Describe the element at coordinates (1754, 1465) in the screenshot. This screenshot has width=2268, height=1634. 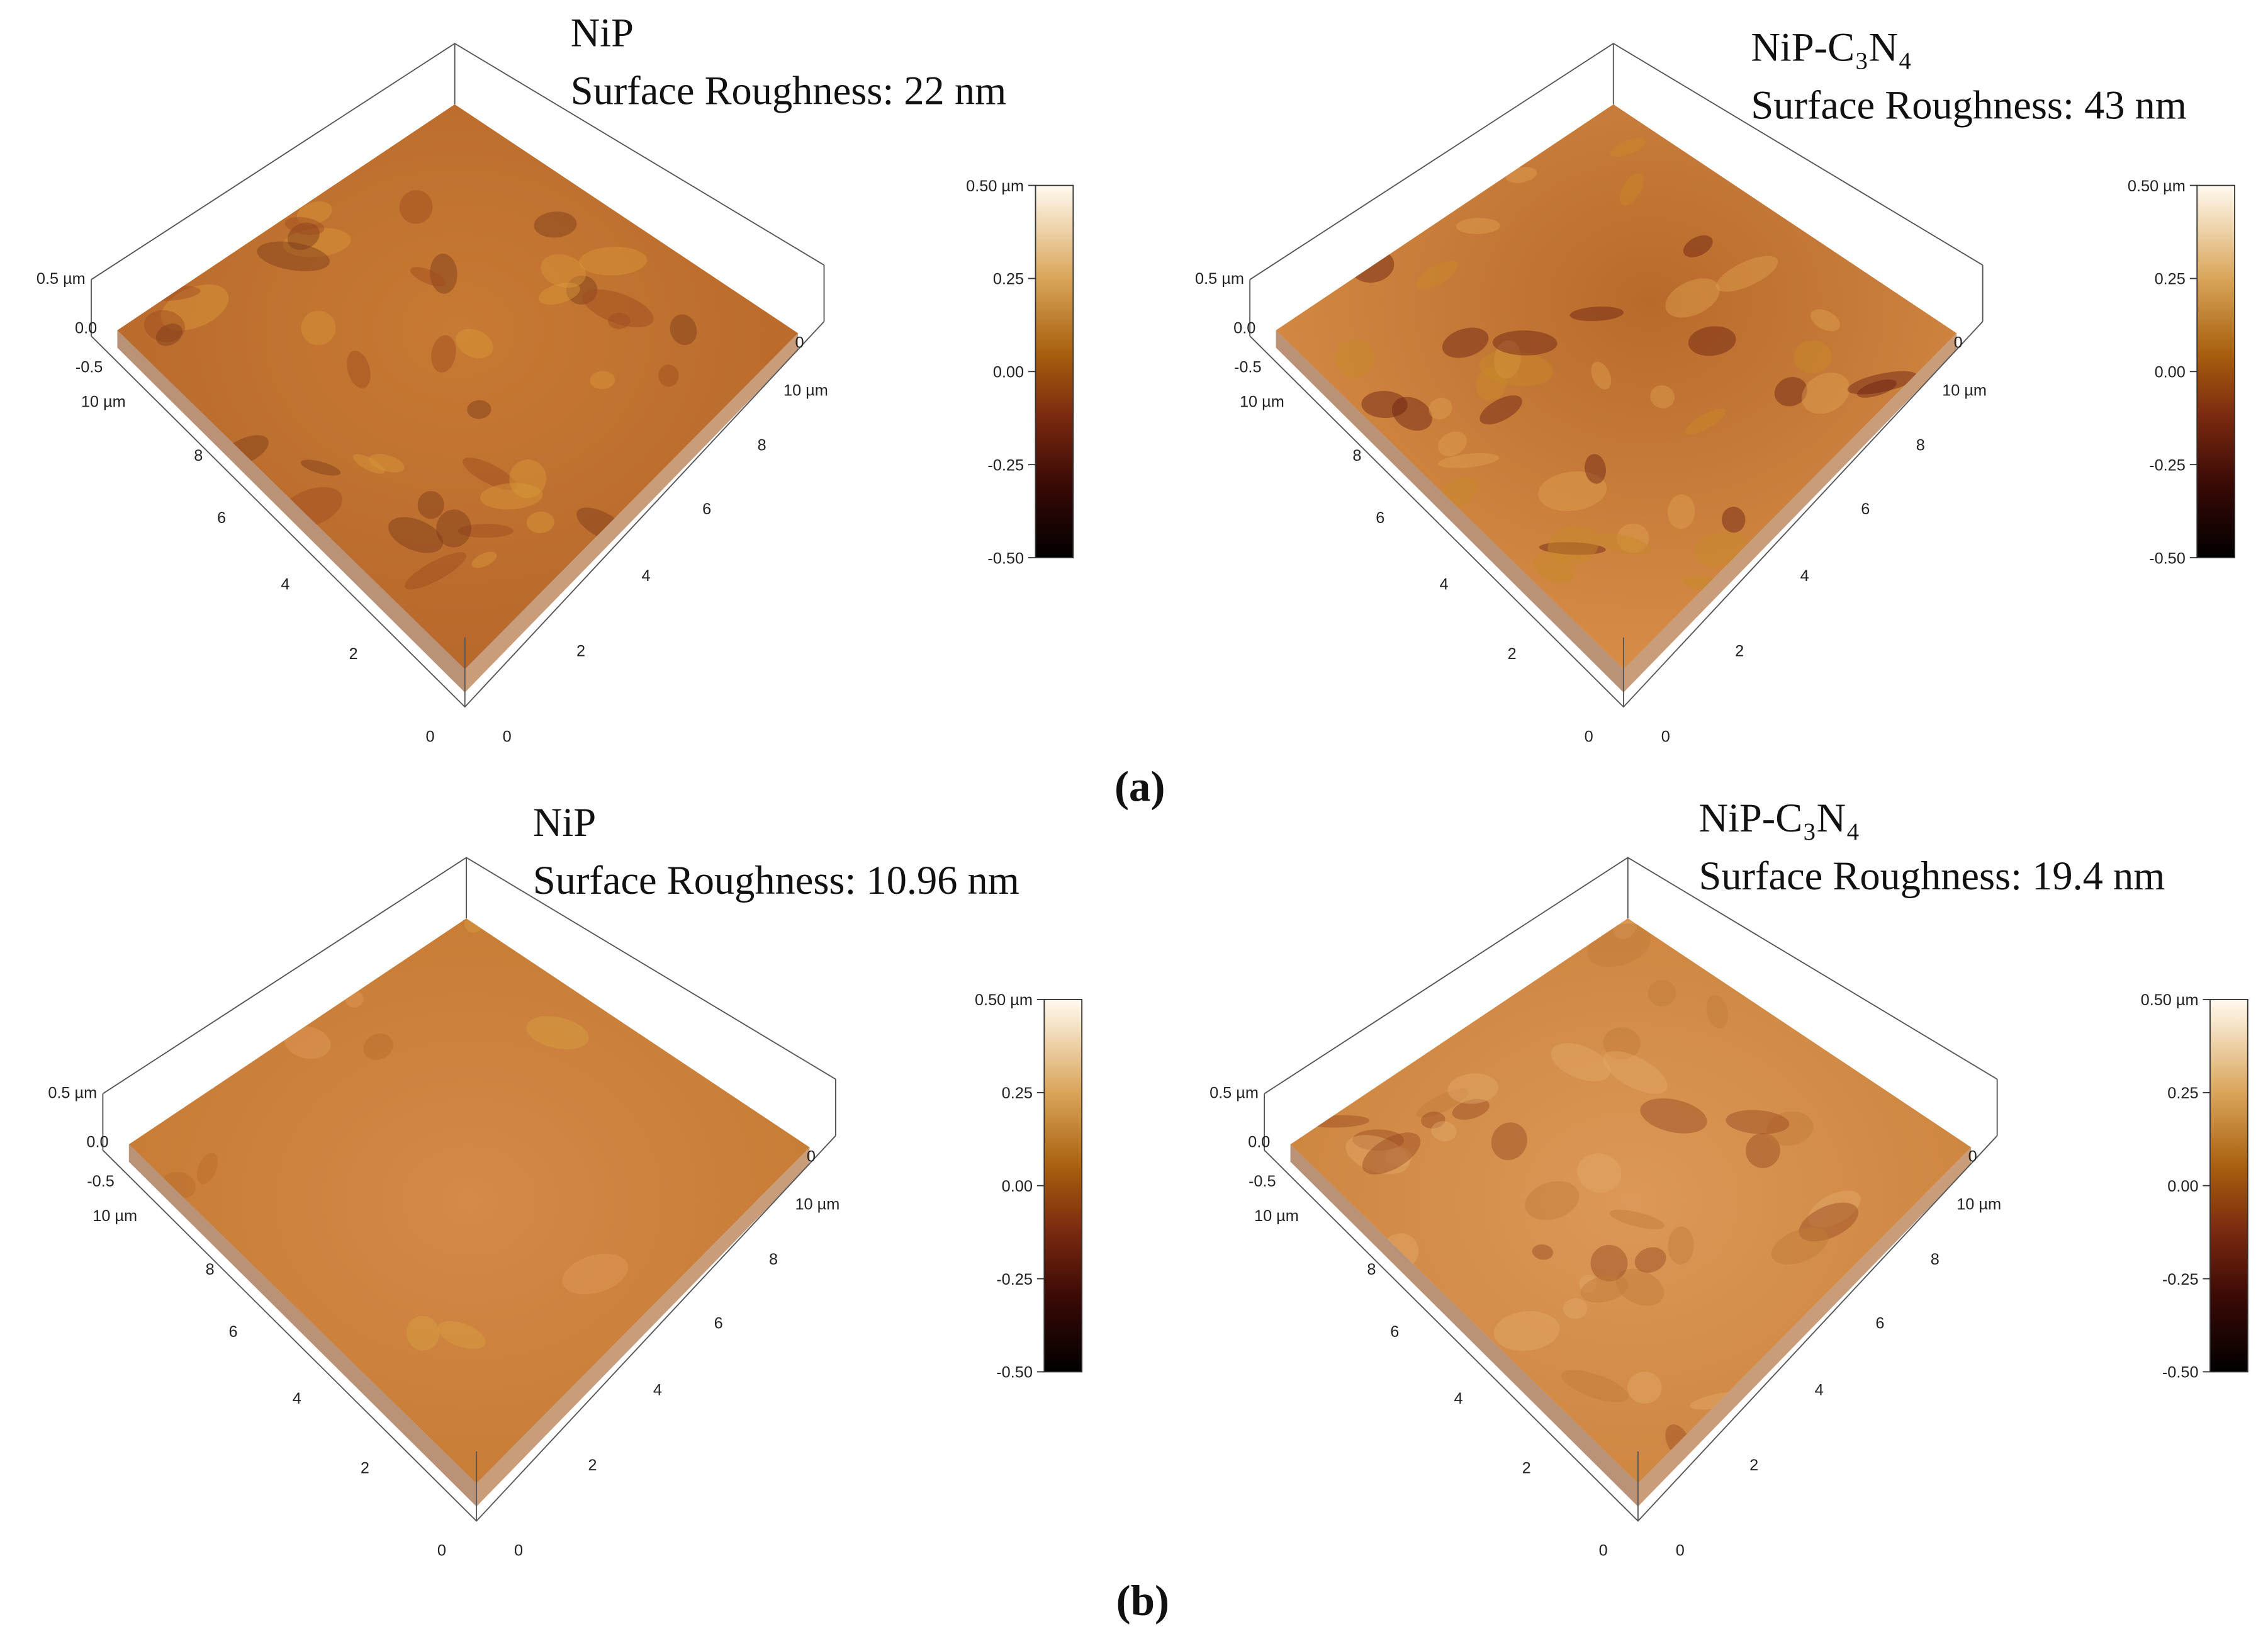
I see `right-tick-label: 2` at that location.